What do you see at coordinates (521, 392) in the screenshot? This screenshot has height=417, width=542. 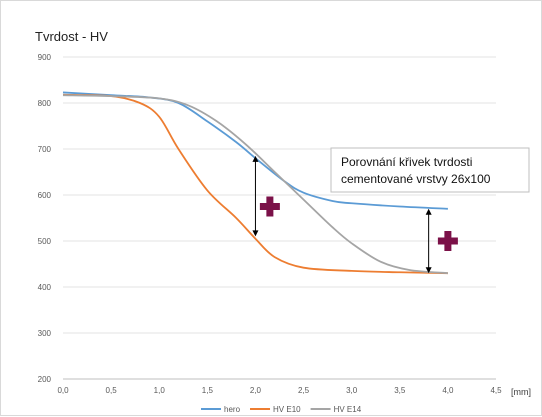 I see `x-unit-label: [mm]` at bounding box center [521, 392].